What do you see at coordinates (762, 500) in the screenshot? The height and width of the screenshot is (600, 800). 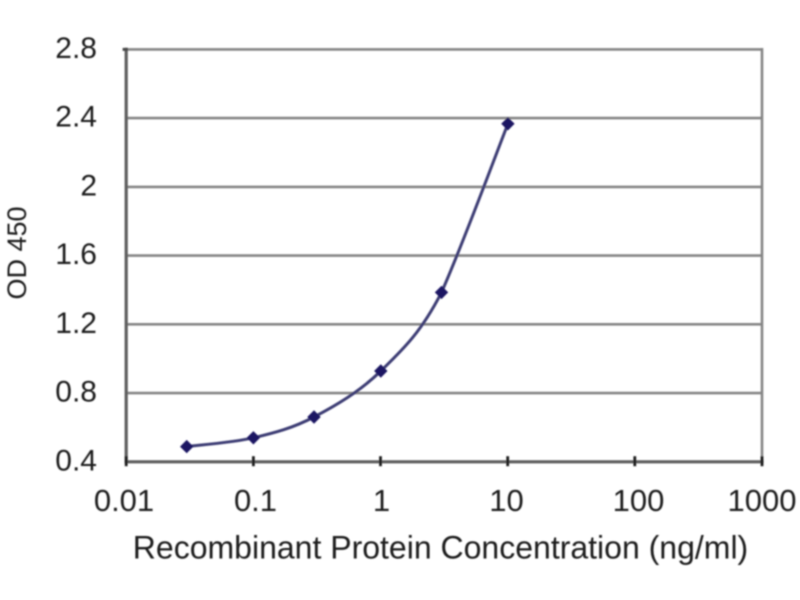 I see `svg-text: 1000` at bounding box center [762, 500].